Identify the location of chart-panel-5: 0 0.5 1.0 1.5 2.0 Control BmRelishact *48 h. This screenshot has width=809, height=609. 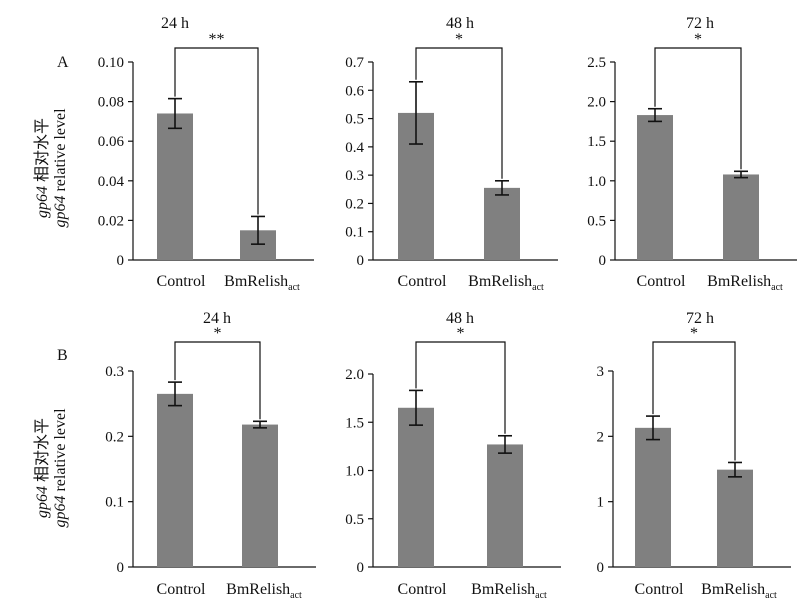
(453, 455).